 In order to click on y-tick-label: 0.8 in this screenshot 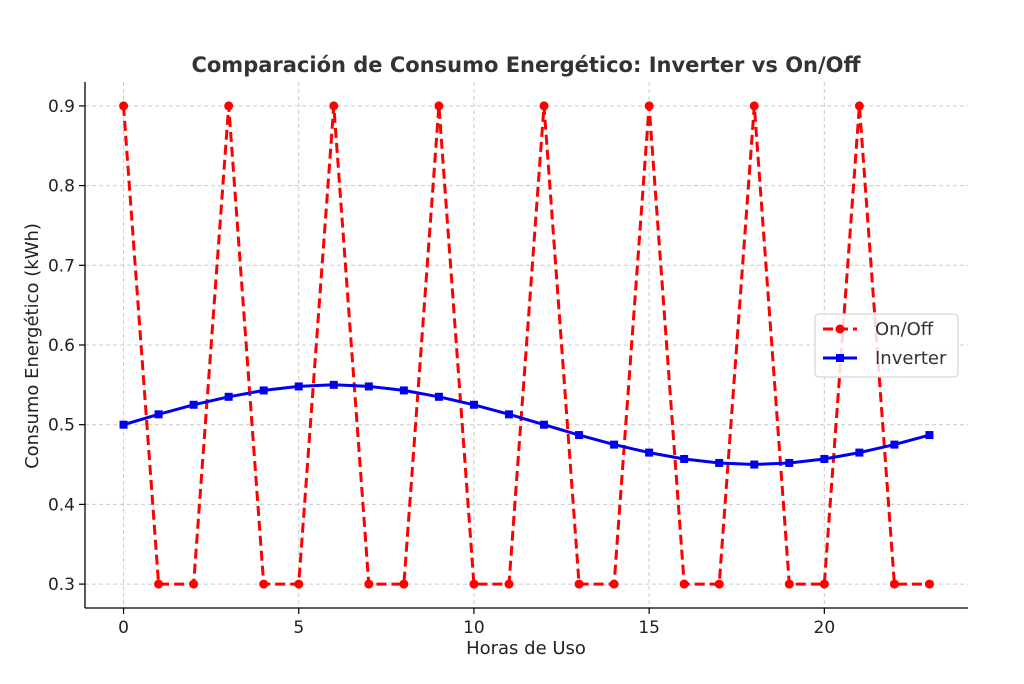, I will do `click(61, 187)`.